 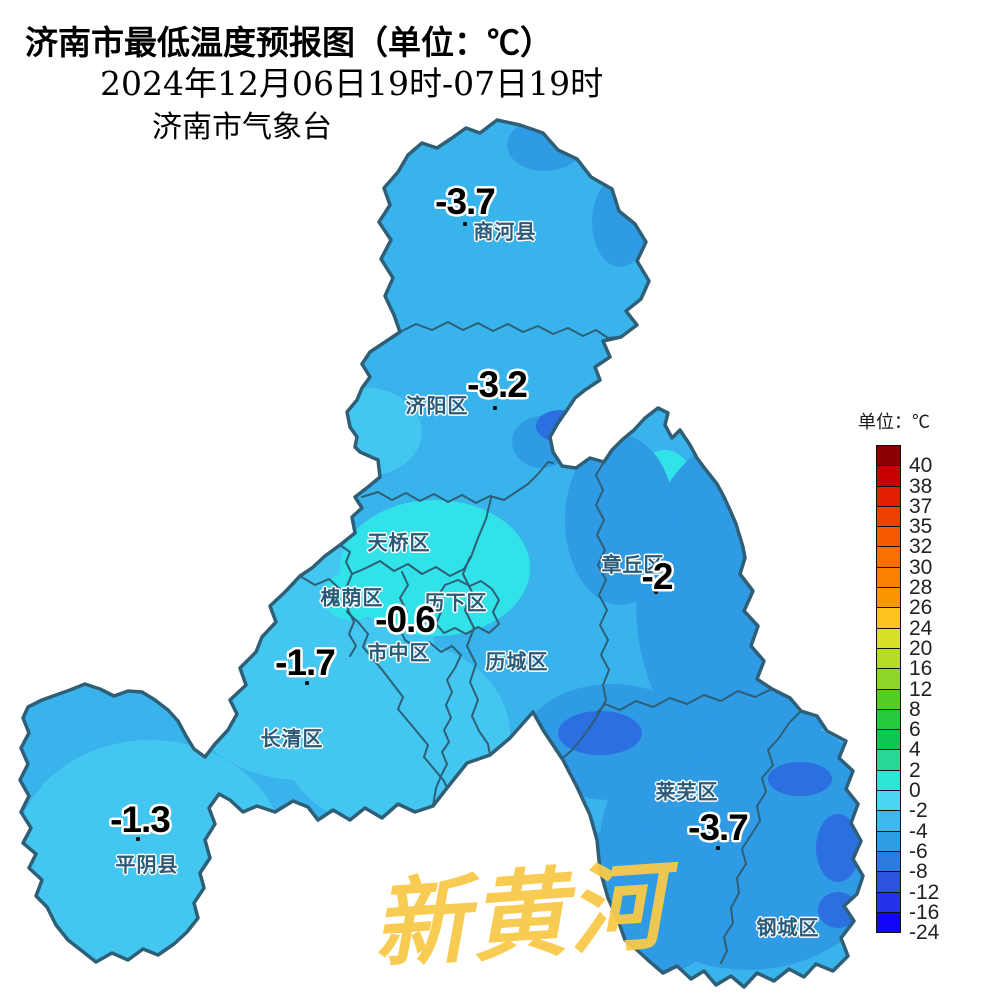 I want to click on legend-color-cell: 35, so click(x=904, y=521).